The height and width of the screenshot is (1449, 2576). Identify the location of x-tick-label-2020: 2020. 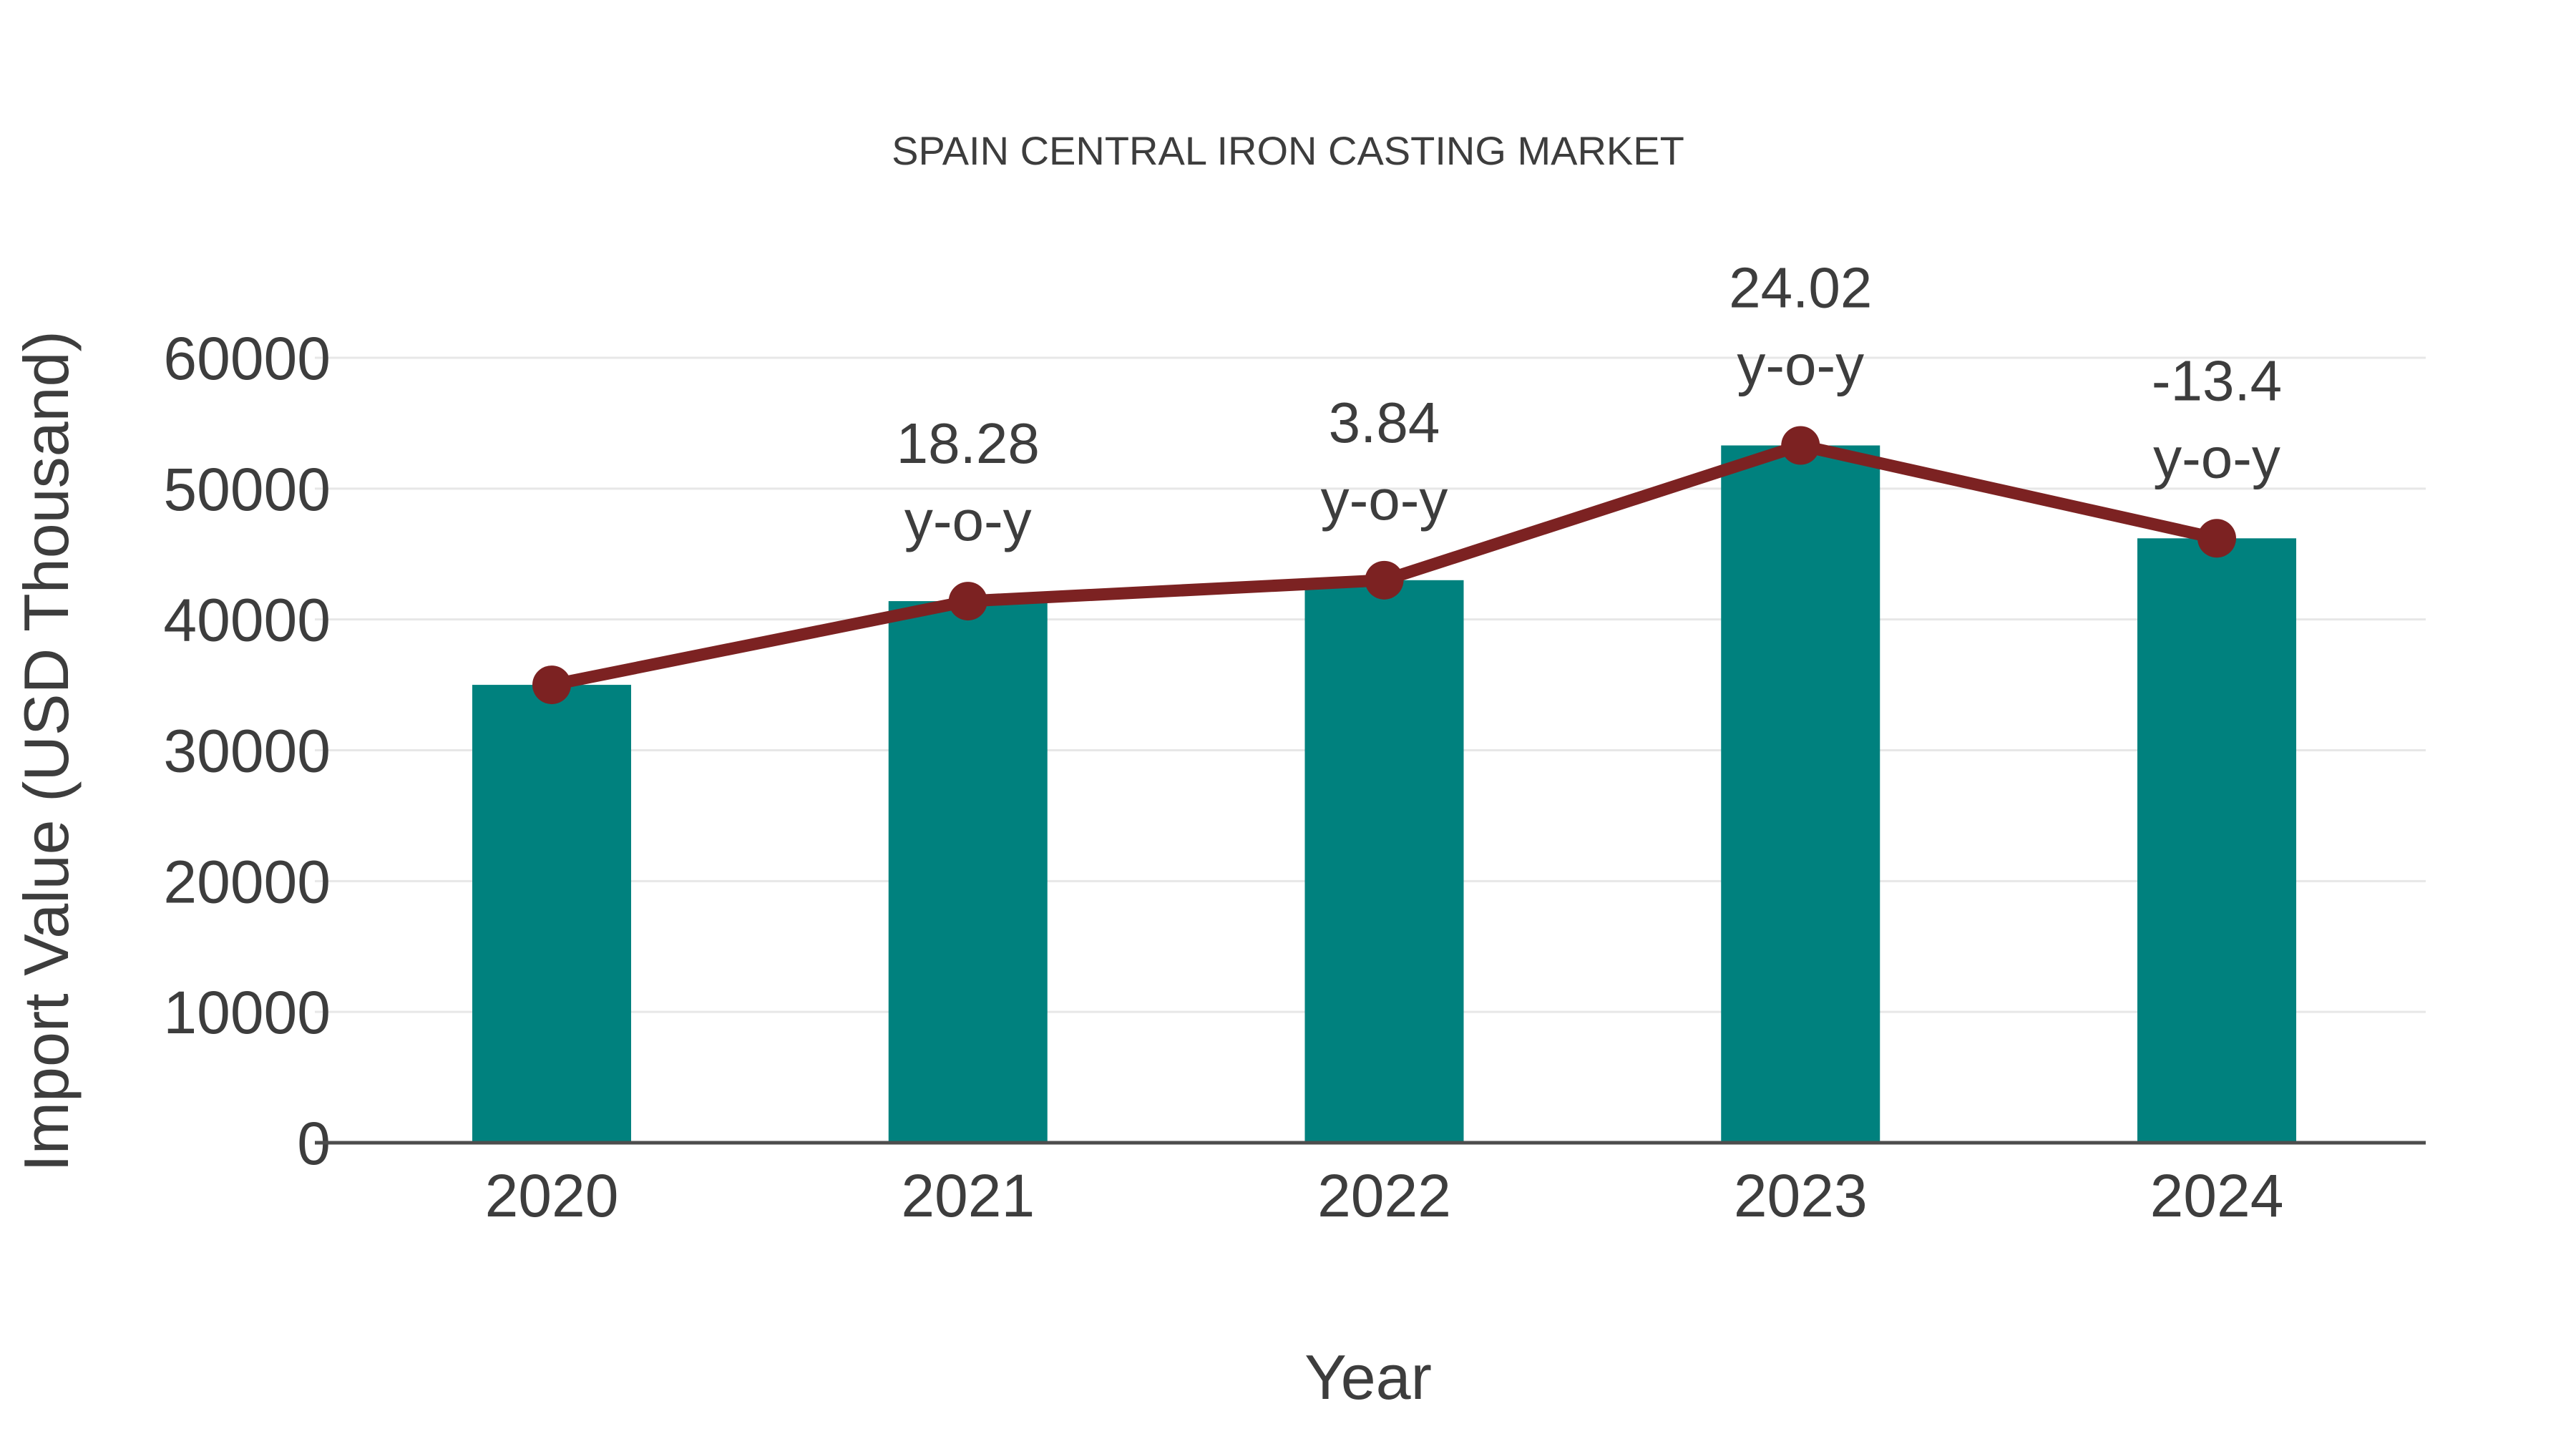
(552, 1195).